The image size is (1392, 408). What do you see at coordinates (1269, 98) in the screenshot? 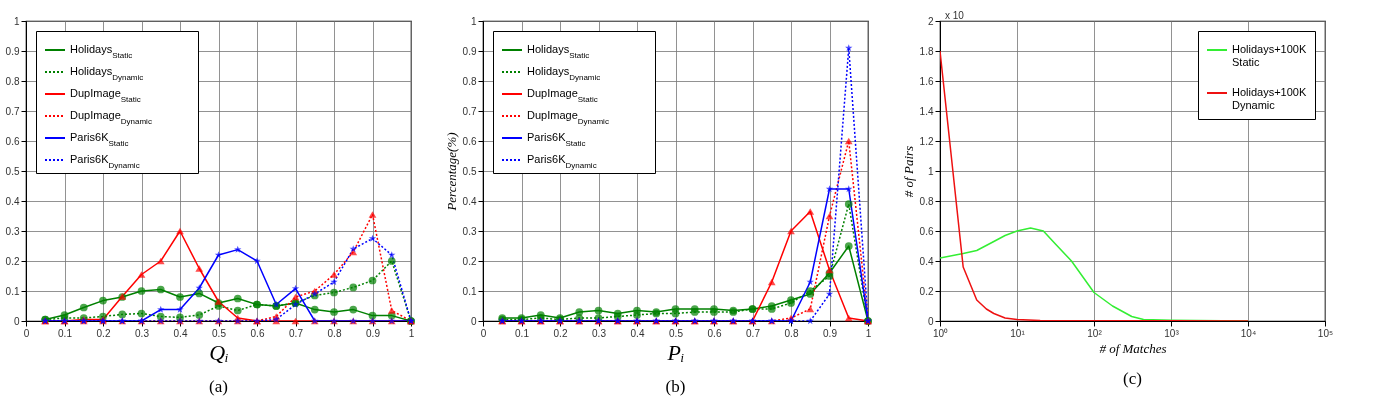
I see `legend-label: Holidays+100K Dynamic` at bounding box center [1269, 98].